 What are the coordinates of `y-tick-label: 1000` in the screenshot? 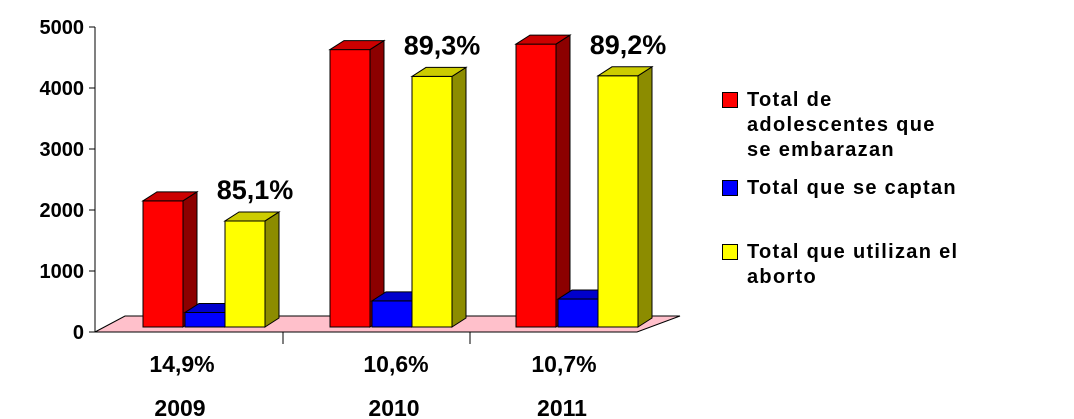 It's located at (62, 272).